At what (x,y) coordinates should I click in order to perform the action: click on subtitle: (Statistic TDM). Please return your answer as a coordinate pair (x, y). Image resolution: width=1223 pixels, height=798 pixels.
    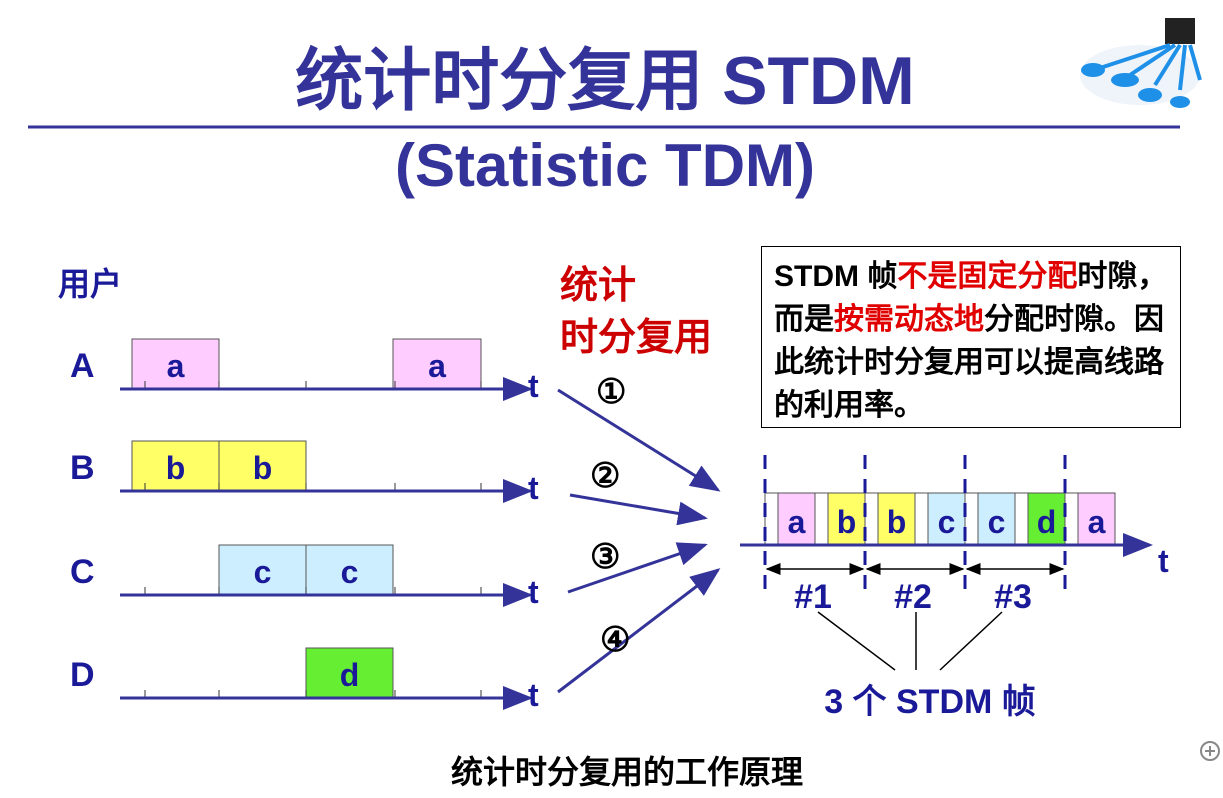
    Looking at the image, I should click on (605, 165).